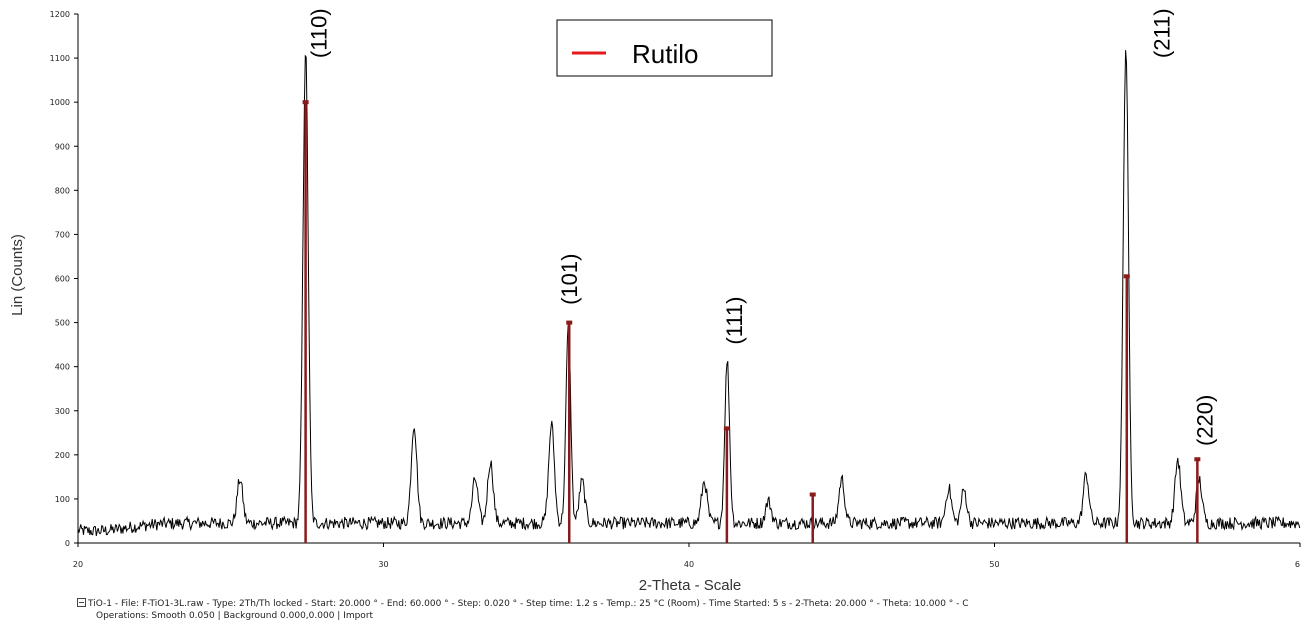 The width and height of the screenshot is (1303, 624). Describe the element at coordinates (67, 543) in the screenshot. I see `y-tick-label: 0` at that location.